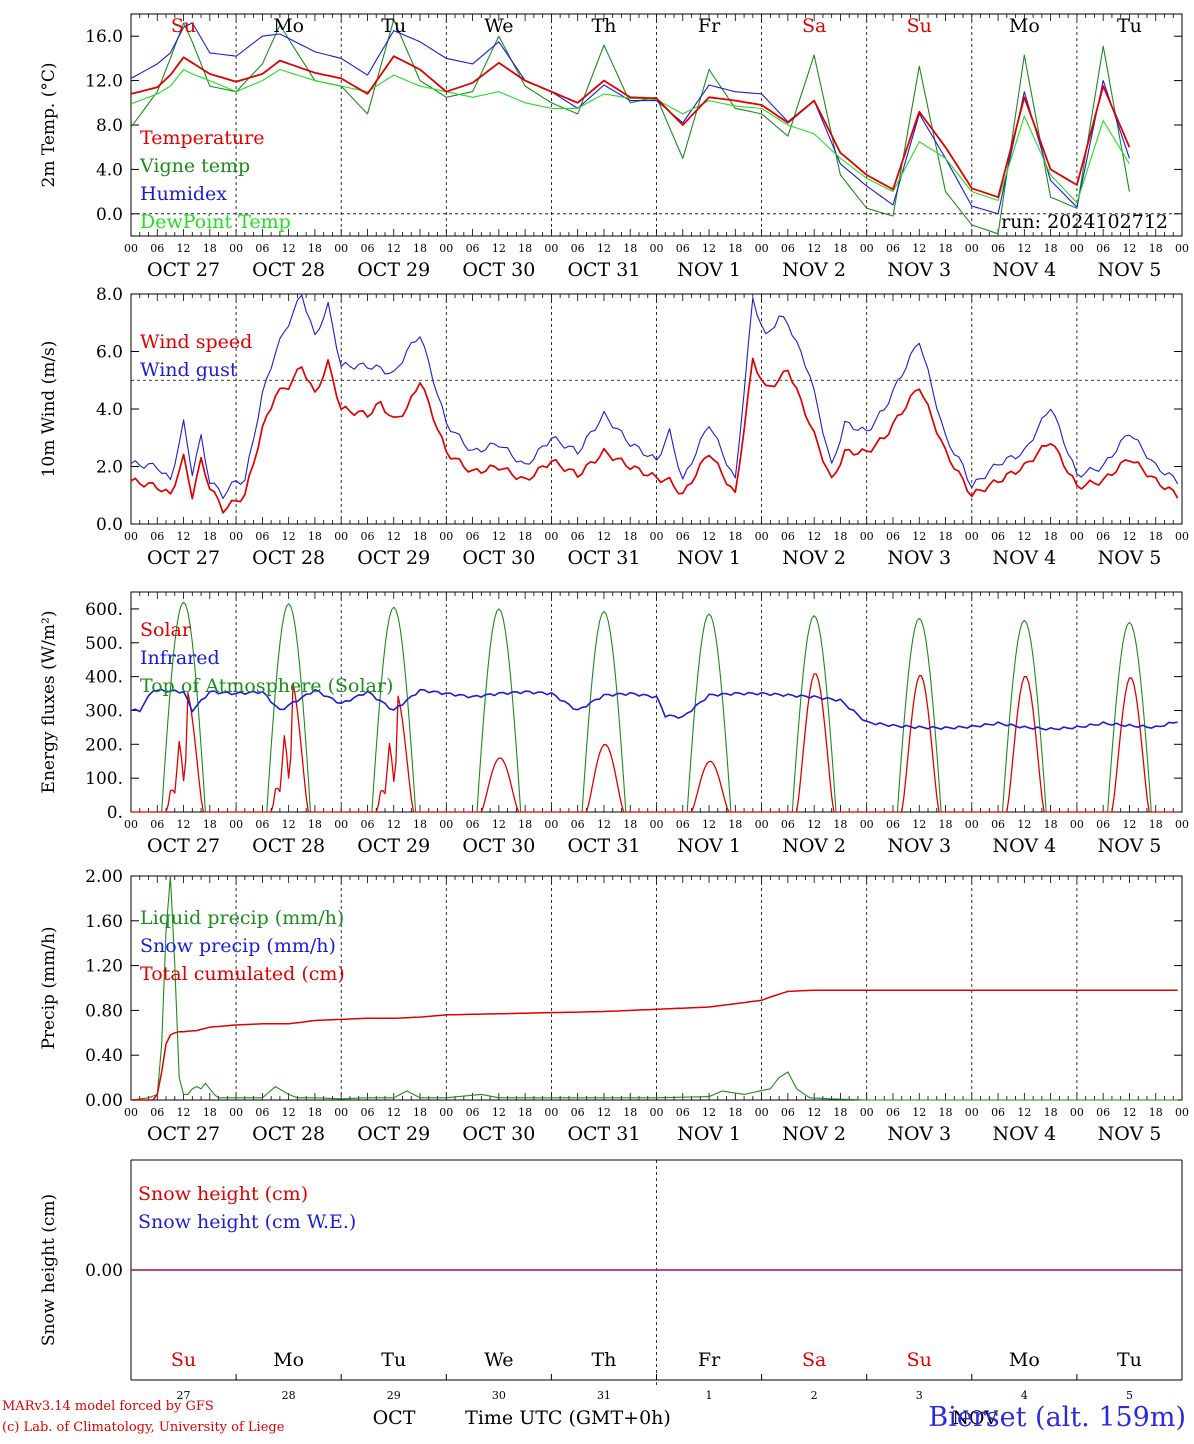  What do you see at coordinates (498, 1134) in the screenshot?
I see `date-label: OCT 30` at bounding box center [498, 1134].